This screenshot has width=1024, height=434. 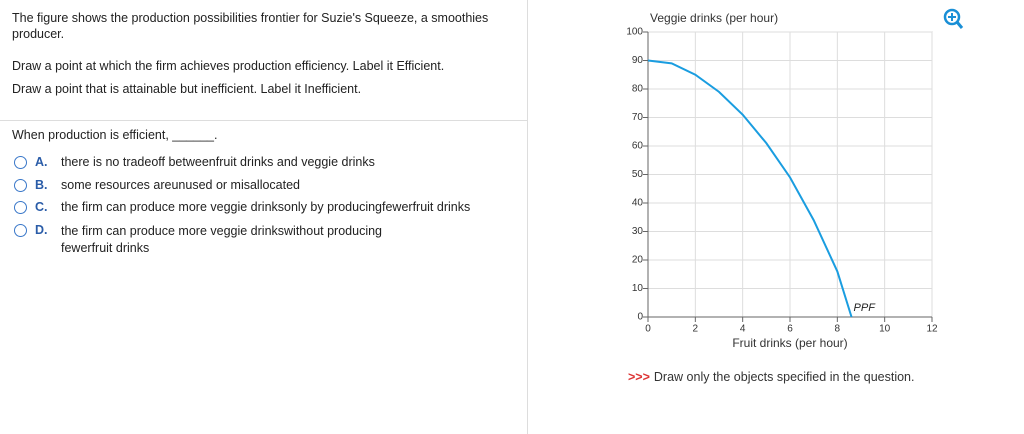 What do you see at coordinates (115, 135) in the screenshot?
I see `prompt: When production is efficient, ______.` at bounding box center [115, 135].